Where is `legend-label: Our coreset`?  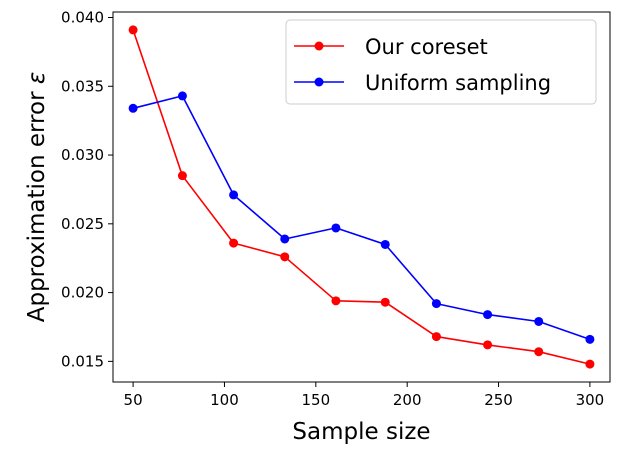
legend-label: Our coreset is located at coordinates (426, 47).